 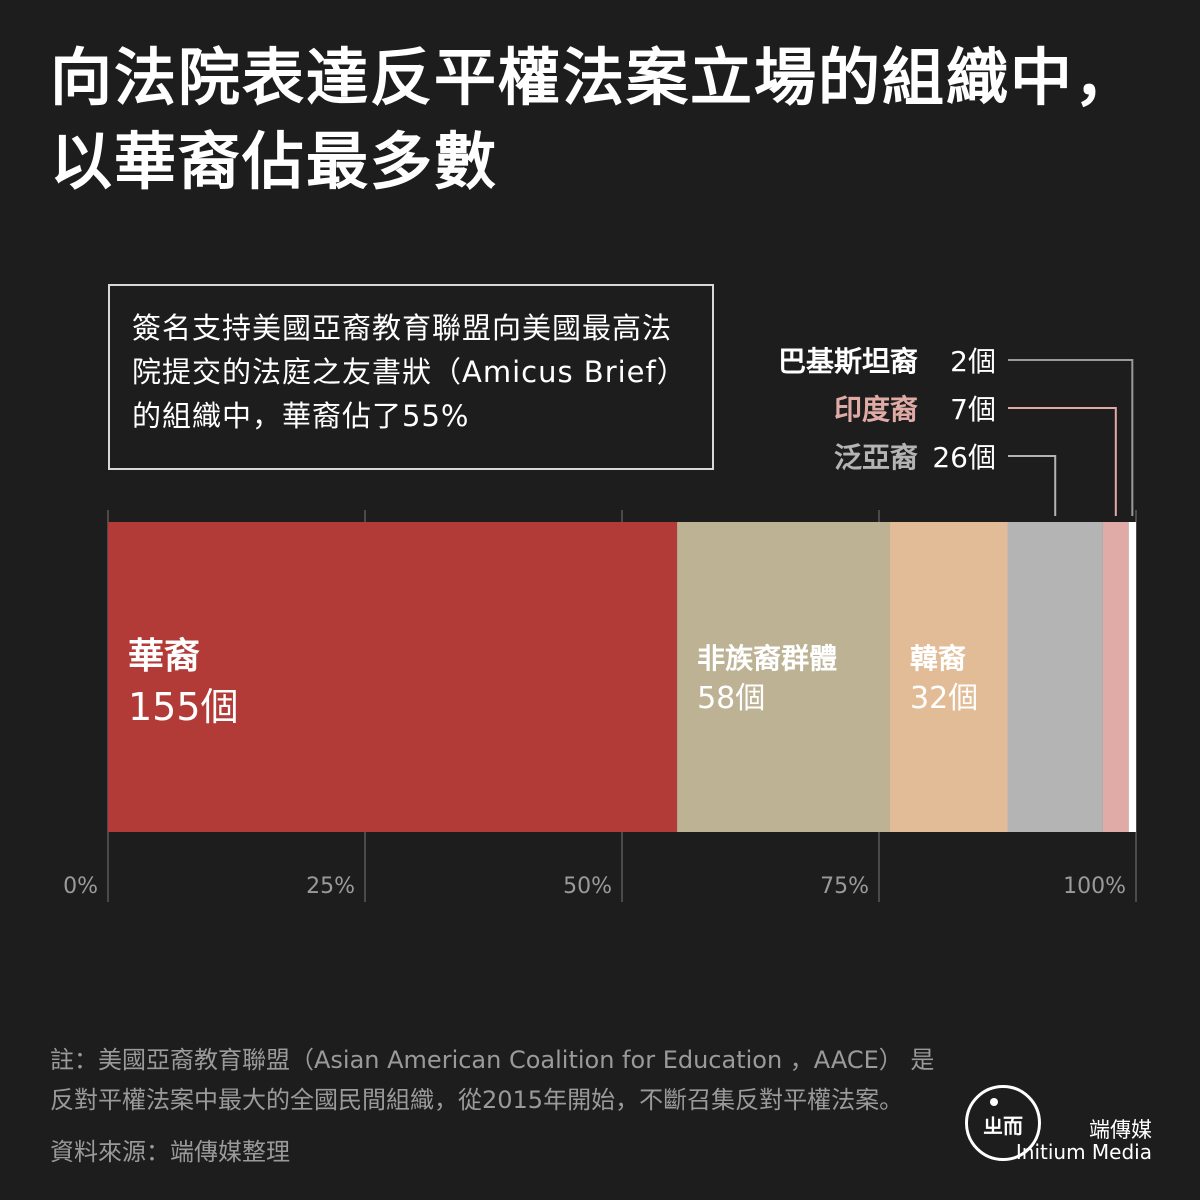 I want to click on segment-value-label: 58個, so click(x=731, y=698).